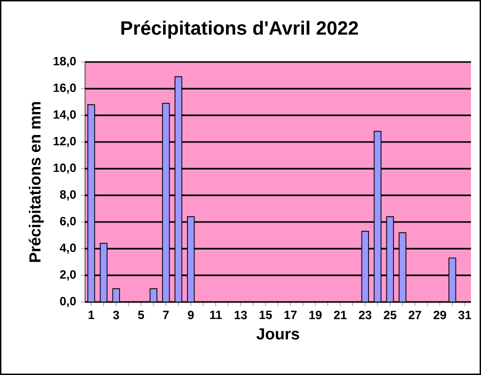 This screenshot has height=375, width=481. I want to click on x-tick-label: 1, so click(91, 314).